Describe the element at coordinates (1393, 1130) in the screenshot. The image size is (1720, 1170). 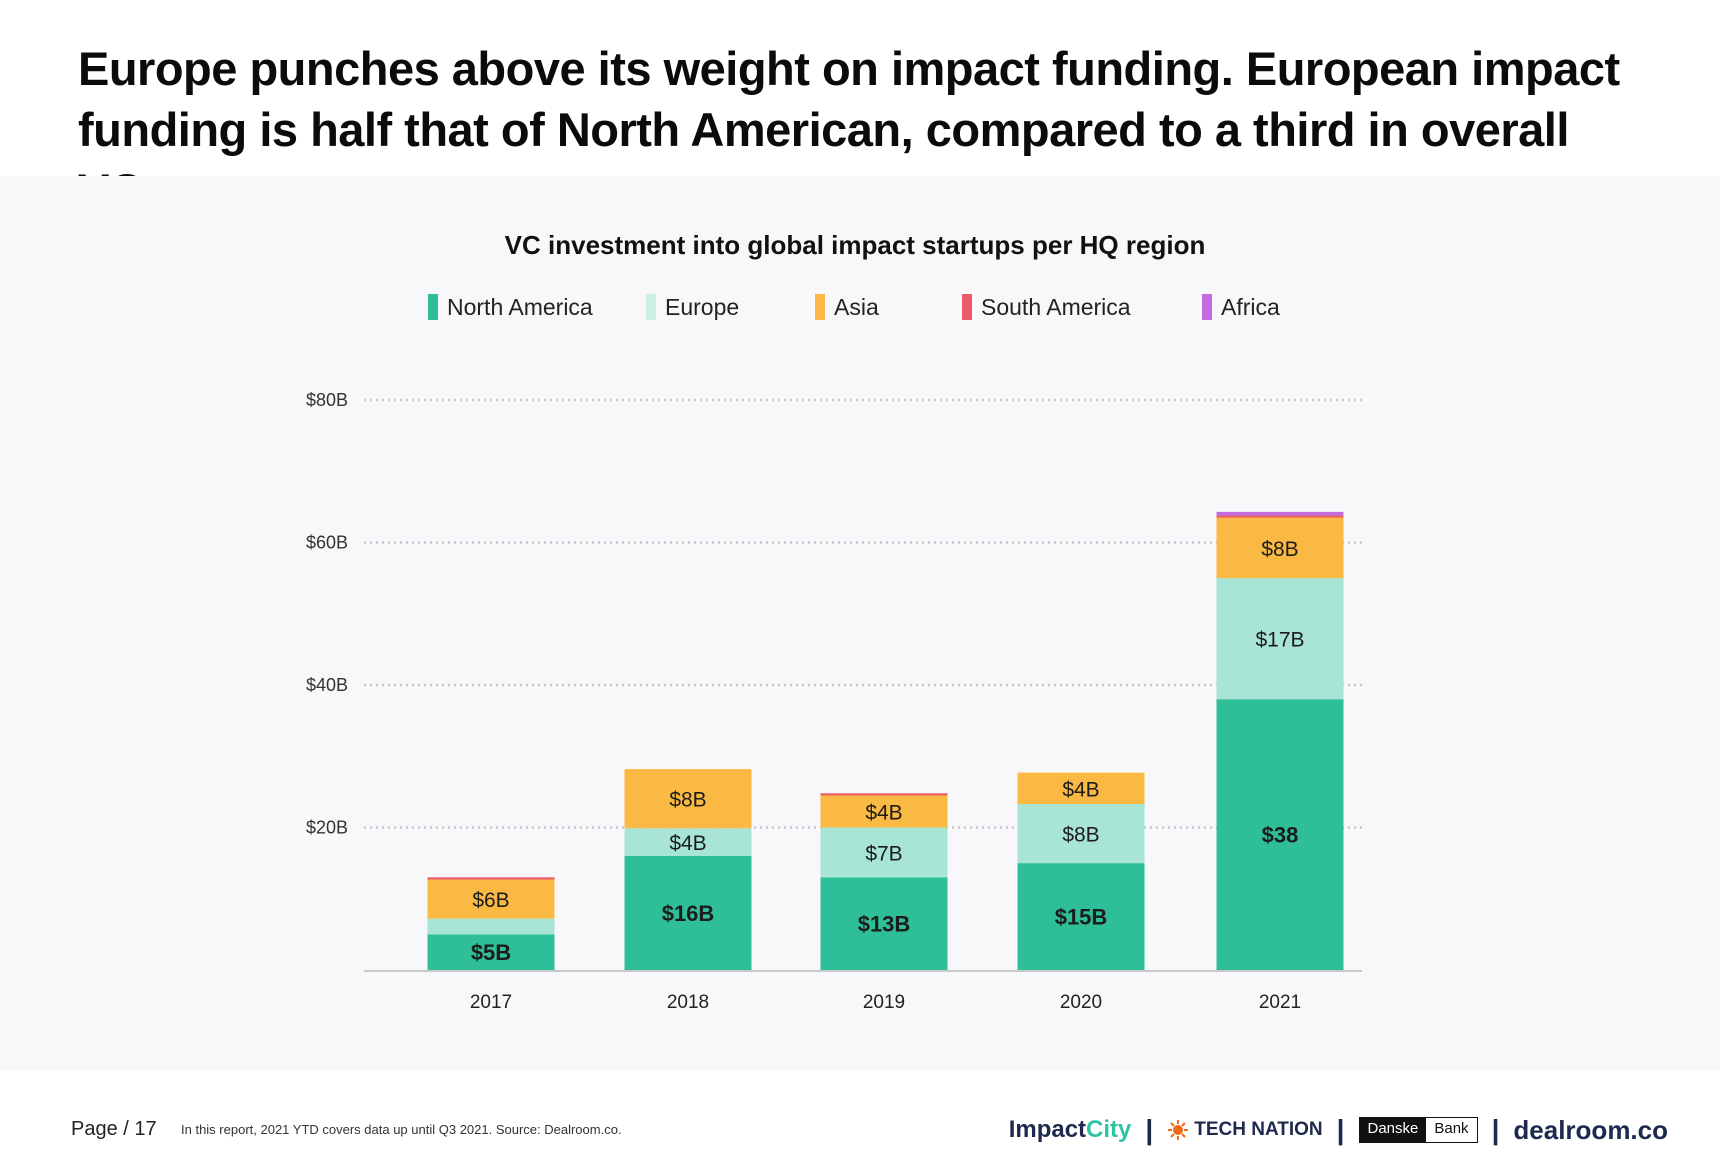
I see `danske-logo-part-a: Danske` at that location.